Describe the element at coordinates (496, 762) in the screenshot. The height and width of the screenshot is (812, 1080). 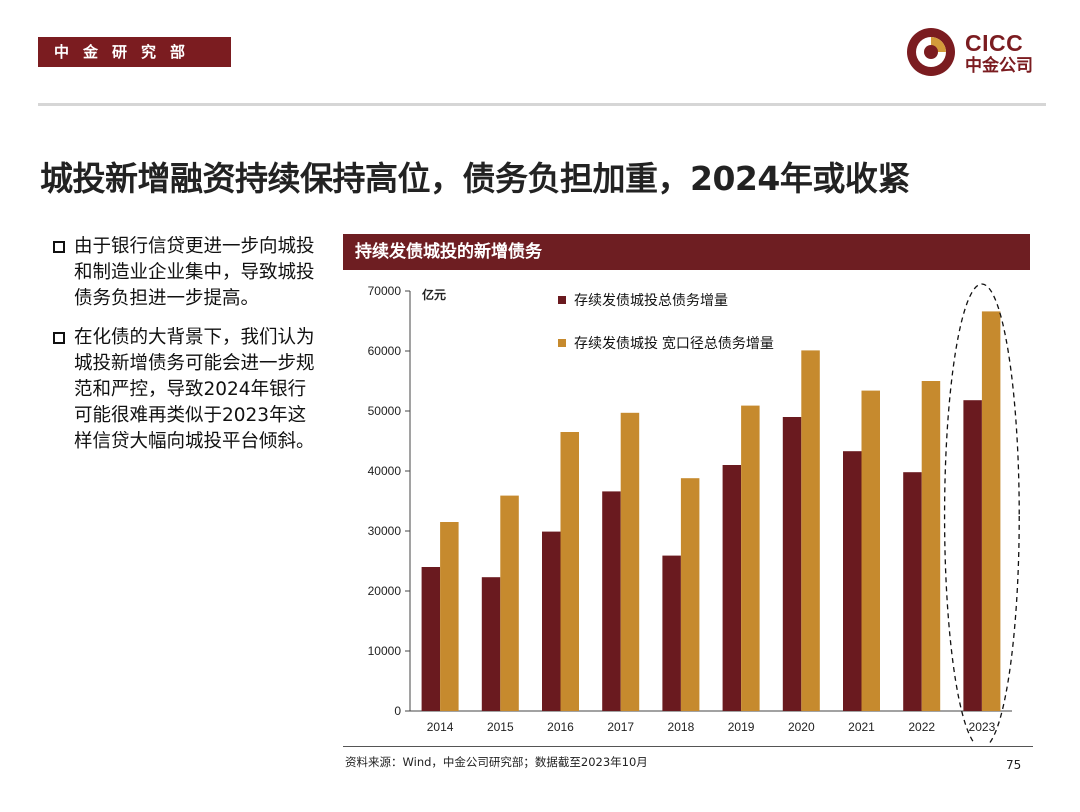
I see `source-note: 资料来源：Wind，中金公司研究部；数据截至2023年10月` at that location.